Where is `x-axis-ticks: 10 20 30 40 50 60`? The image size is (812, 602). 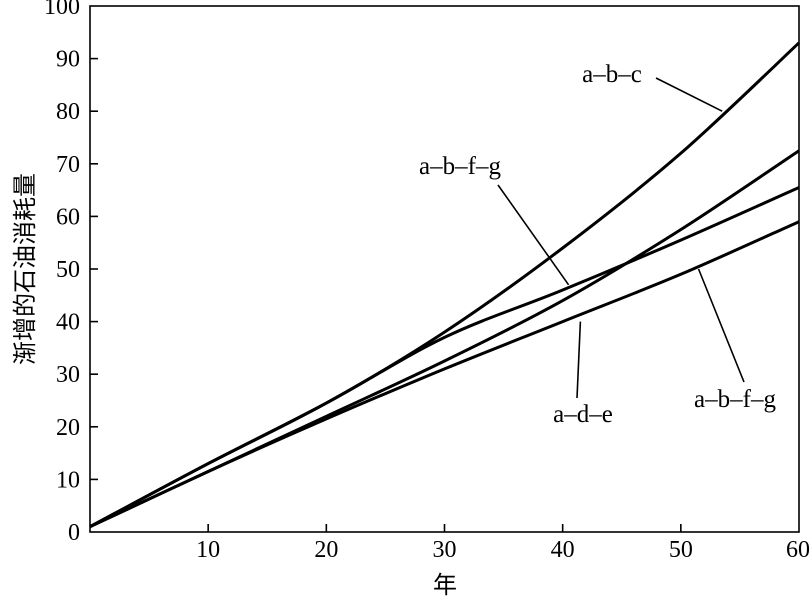
x-axis-ticks: 10 20 30 40 50 60 is located at coordinates (503, 543).